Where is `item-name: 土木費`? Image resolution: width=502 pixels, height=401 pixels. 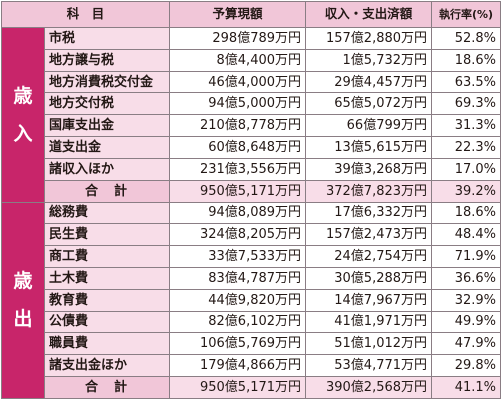
item-name: 土木費 is located at coordinates (107, 278).